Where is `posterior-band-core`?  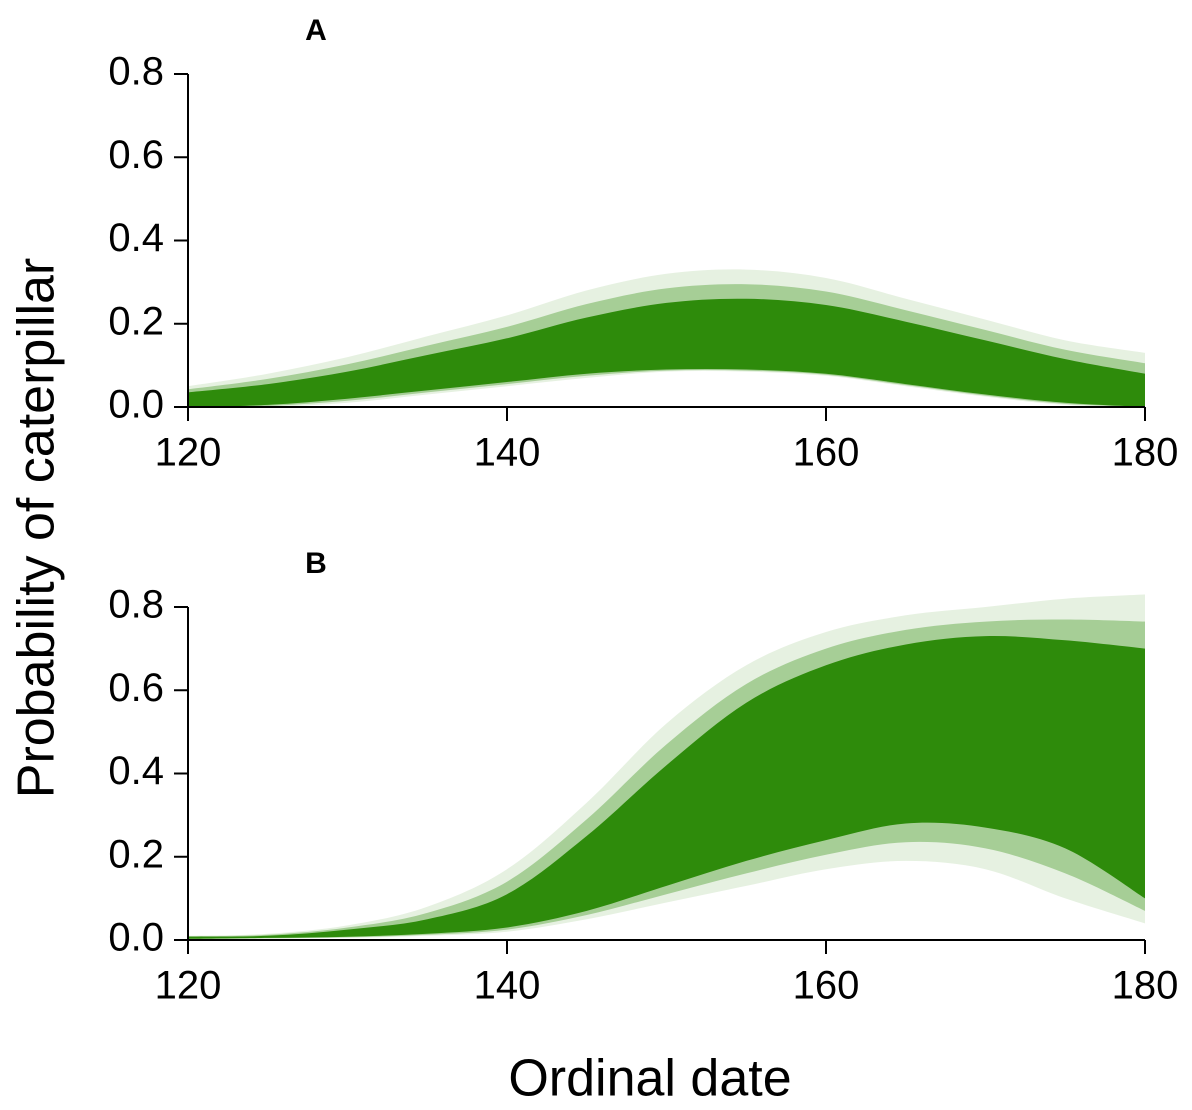 posterior-band-core is located at coordinates (666, 352).